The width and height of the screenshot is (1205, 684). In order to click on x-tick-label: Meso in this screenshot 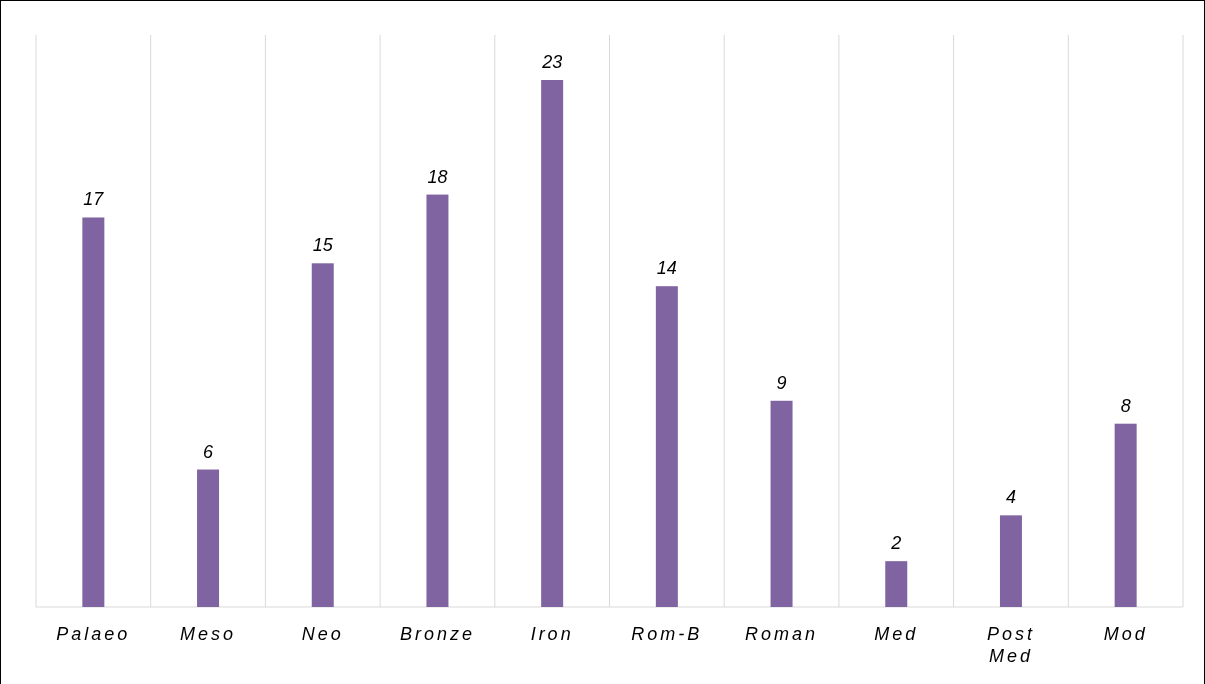, I will do `click(208, 634)`.